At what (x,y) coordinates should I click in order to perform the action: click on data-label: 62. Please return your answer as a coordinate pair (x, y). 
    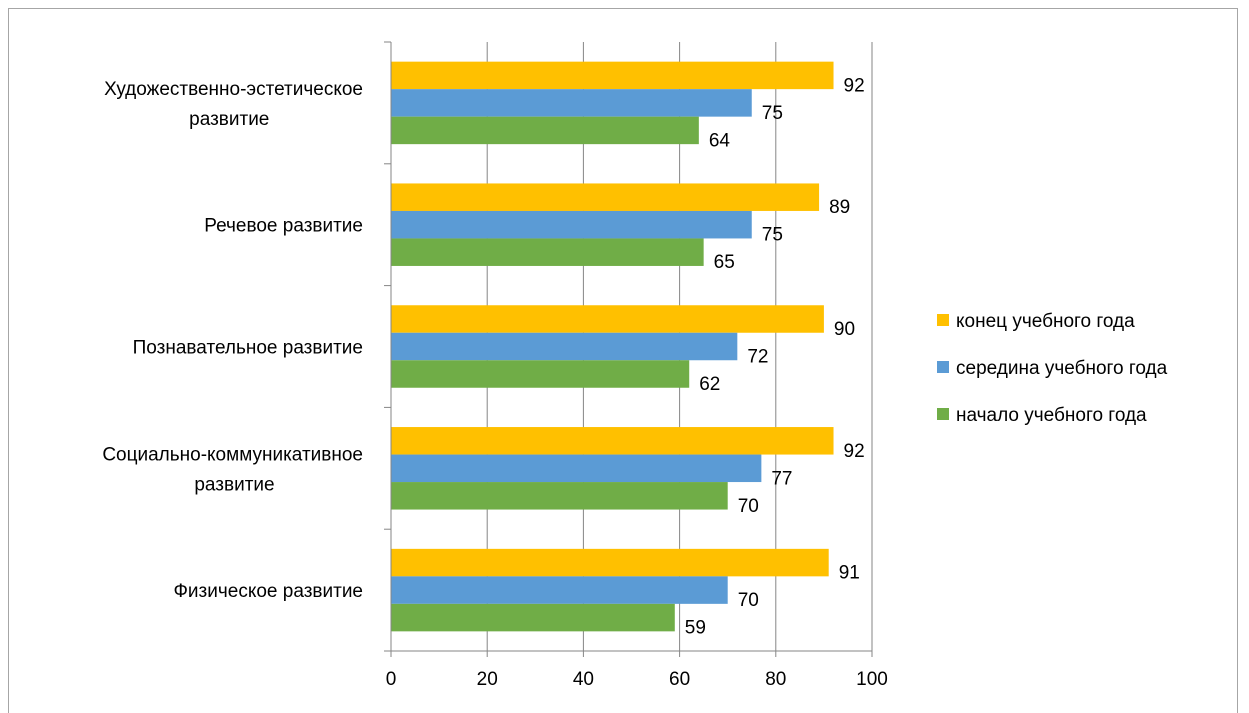
    Looking at the image, I should click on (709, 384).